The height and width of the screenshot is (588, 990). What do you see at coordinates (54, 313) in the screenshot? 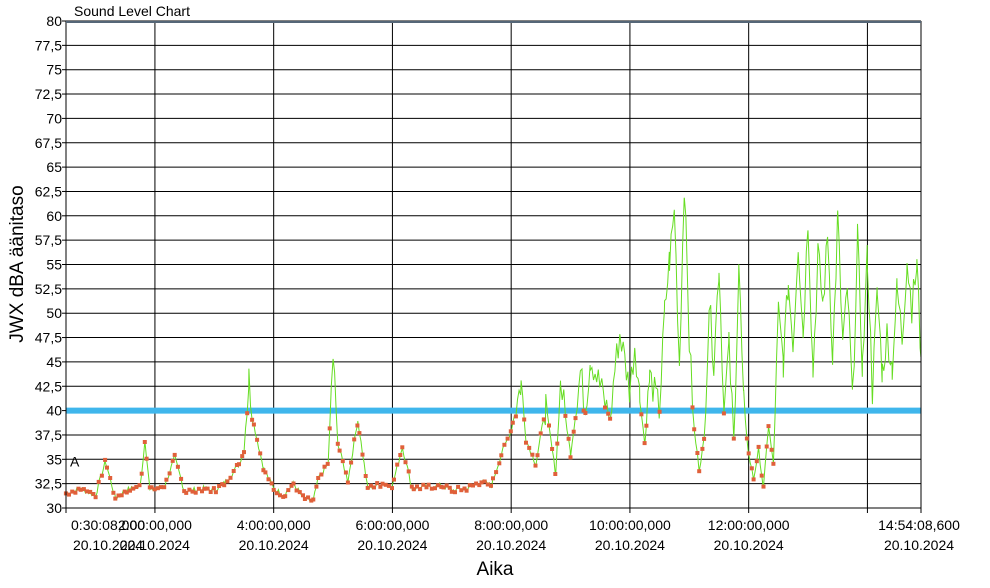
I see `y-tick-label: 50` at bounding box center [54, 313].